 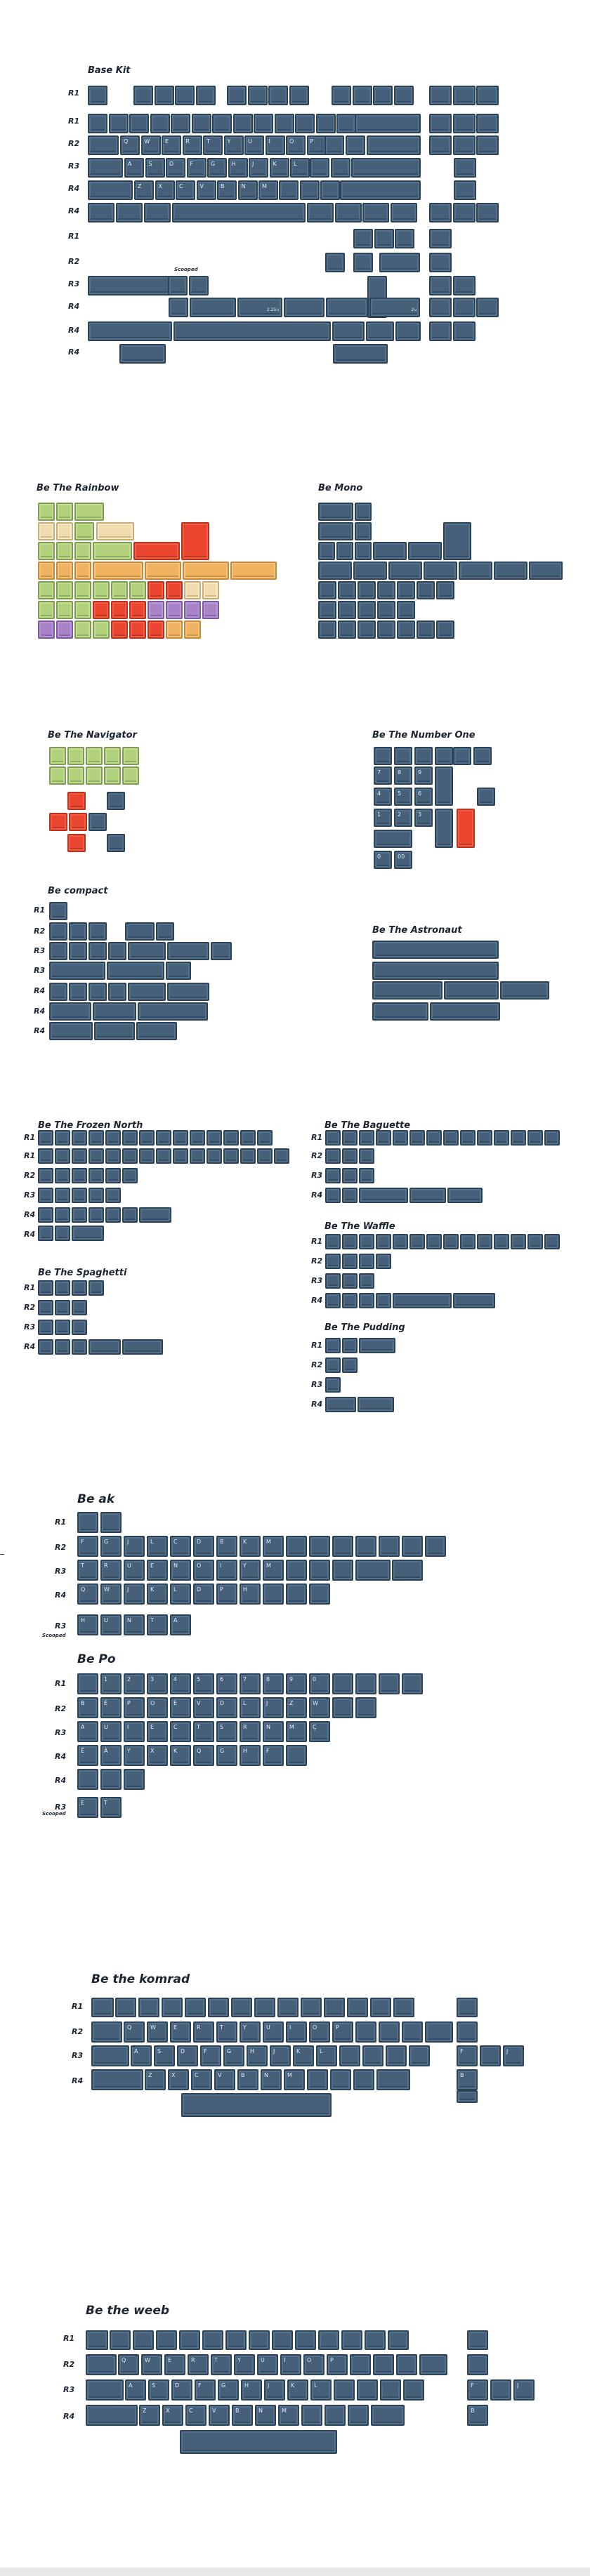 I want to click on keycap-legend: S, so click(x=154, y=2385).